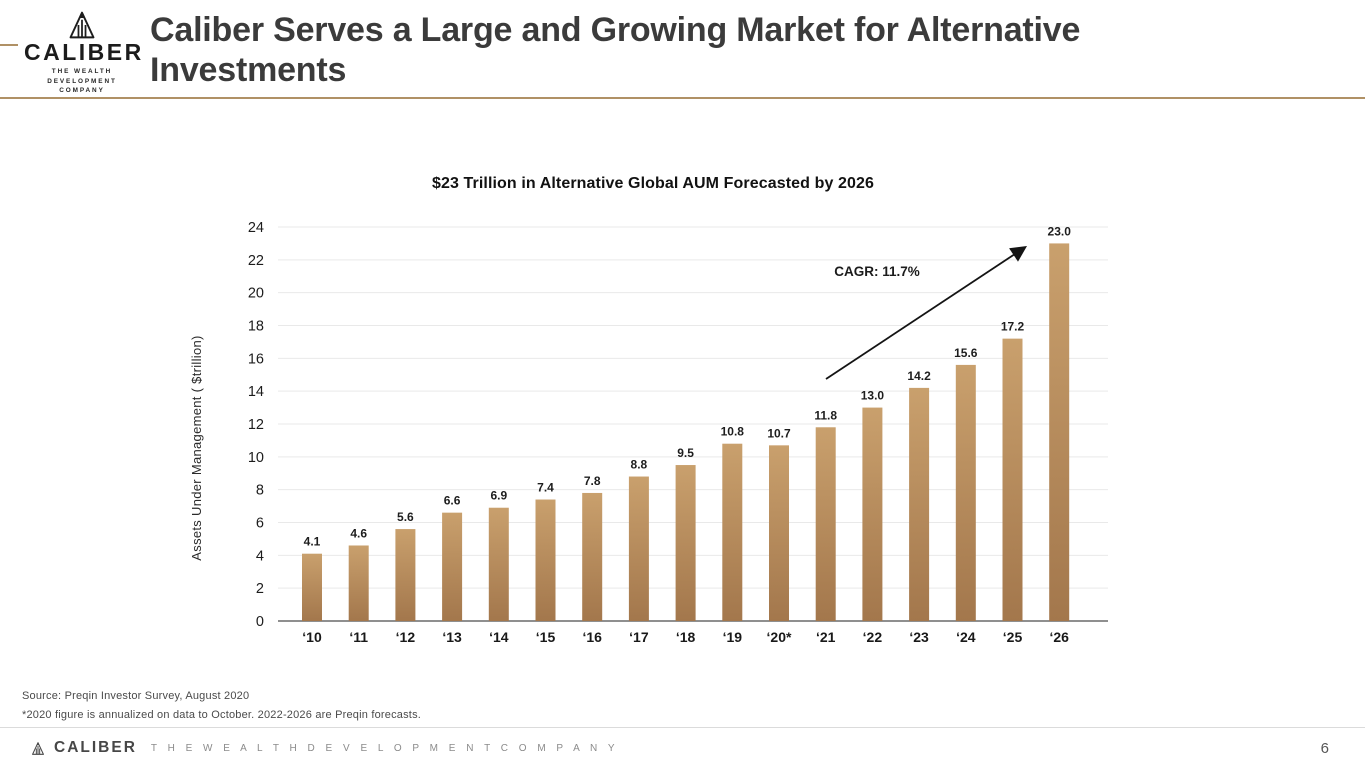 This screenshot has width=1365, height=768. I want to click on bar-value-label: 4.6, so click(358, 533).